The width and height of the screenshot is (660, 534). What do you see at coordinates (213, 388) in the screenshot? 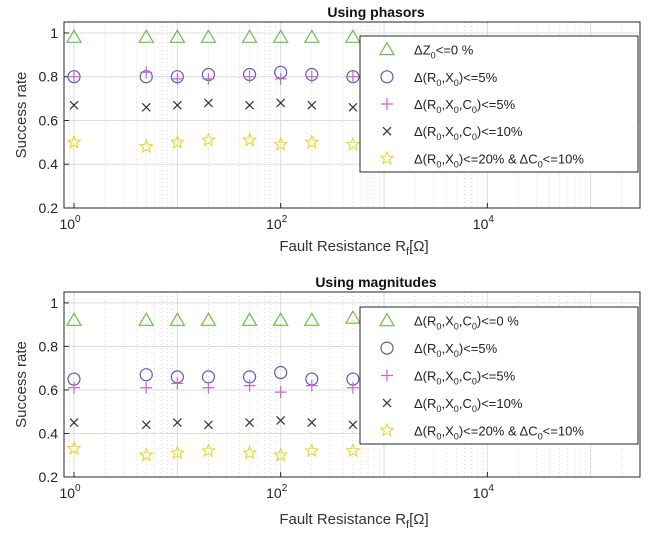
I see `series-plus` at bounding box center [213, 388].